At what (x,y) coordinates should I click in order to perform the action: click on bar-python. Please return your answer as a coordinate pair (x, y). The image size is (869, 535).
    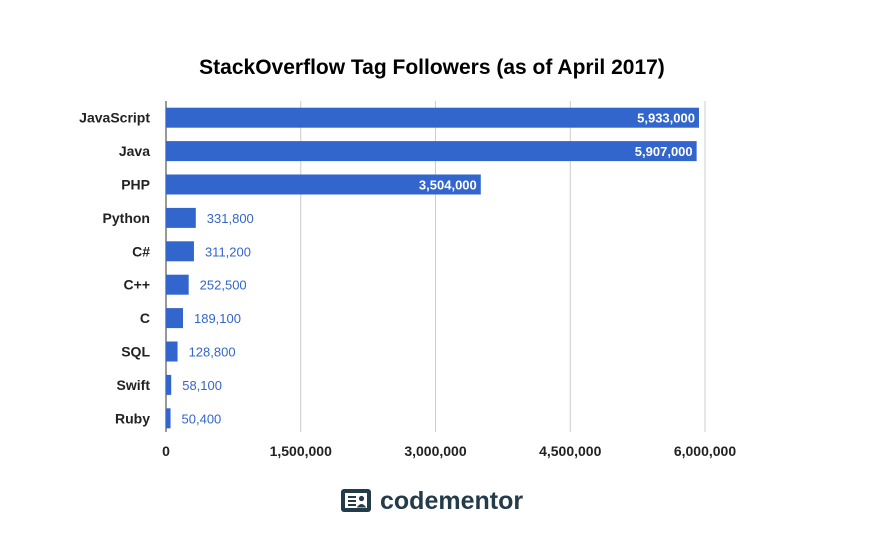
    Looking at the image, I should click on (181, 217).